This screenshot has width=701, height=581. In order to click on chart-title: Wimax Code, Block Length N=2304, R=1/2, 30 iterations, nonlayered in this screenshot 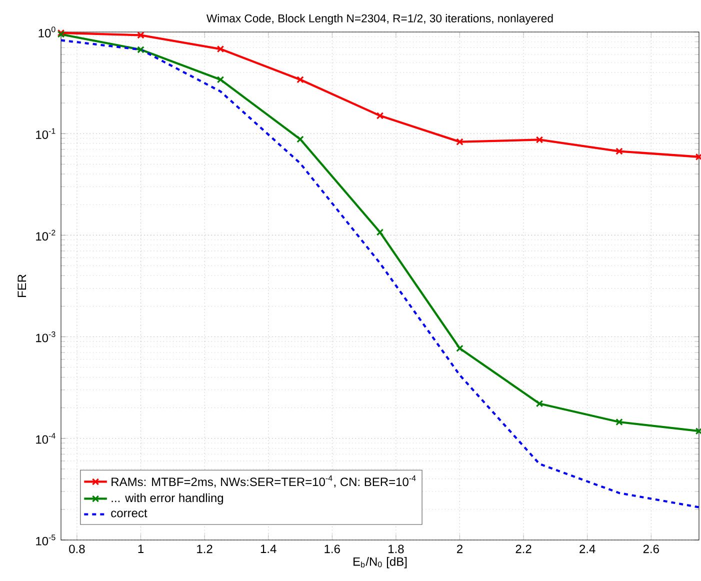, I will do `click(379, 19)`.